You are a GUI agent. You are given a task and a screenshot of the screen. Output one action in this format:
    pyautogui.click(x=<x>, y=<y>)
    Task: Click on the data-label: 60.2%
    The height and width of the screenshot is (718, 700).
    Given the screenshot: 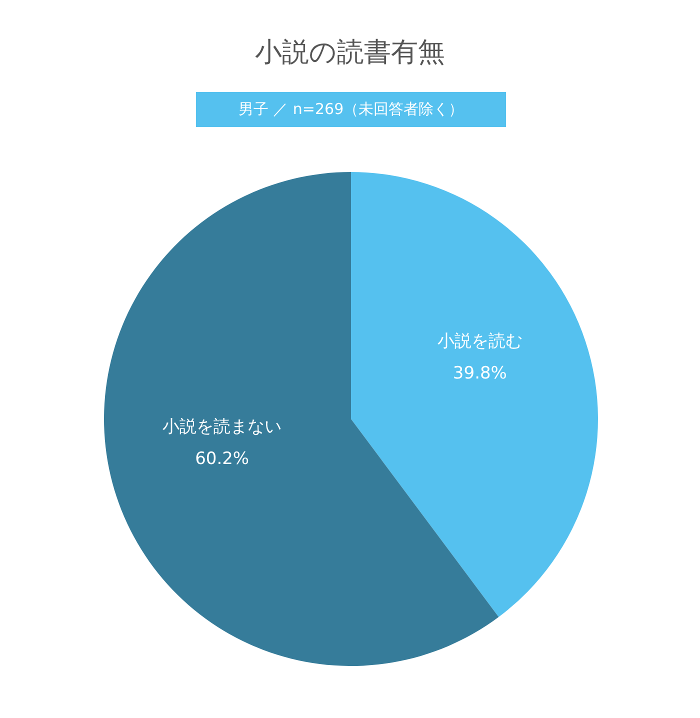 What is the action you would take?
    pyautogui.click(x=222, y=459)
    